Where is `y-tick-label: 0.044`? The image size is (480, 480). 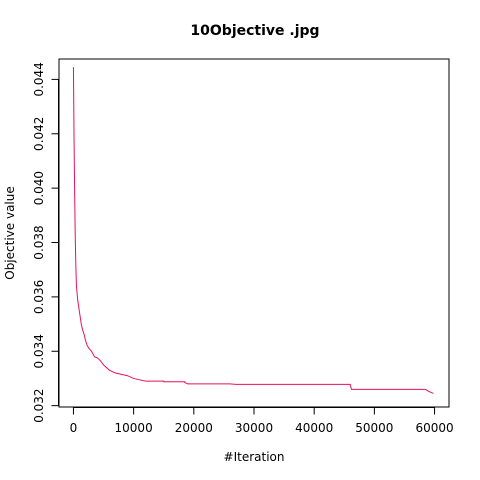 y-tick-label: 0.044 is located at coordinates (39, 79).